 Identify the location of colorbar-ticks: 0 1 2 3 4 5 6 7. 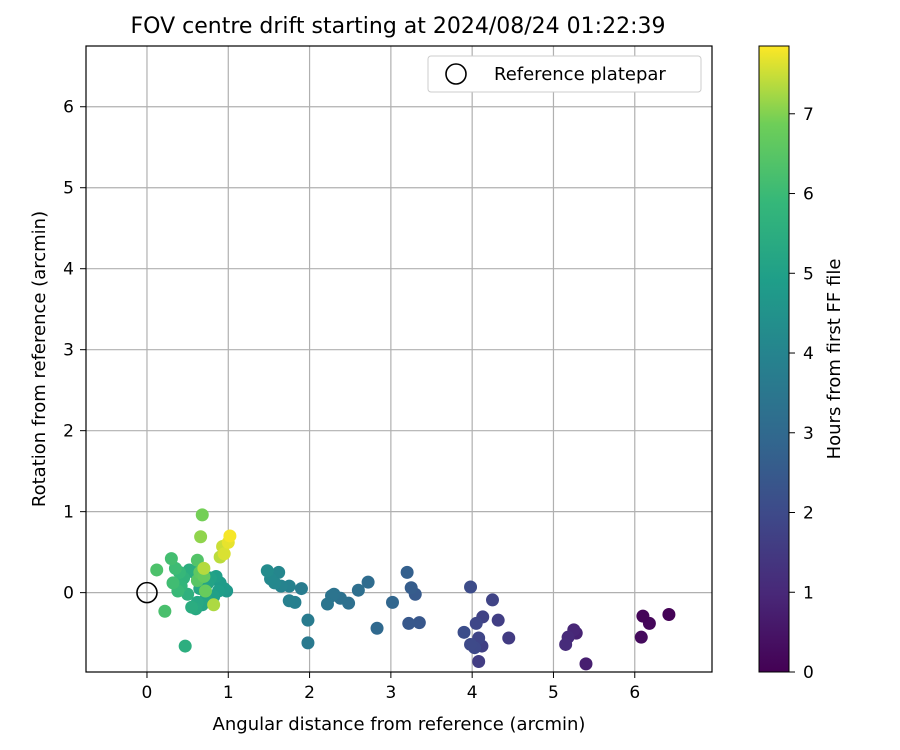
(801, 394).